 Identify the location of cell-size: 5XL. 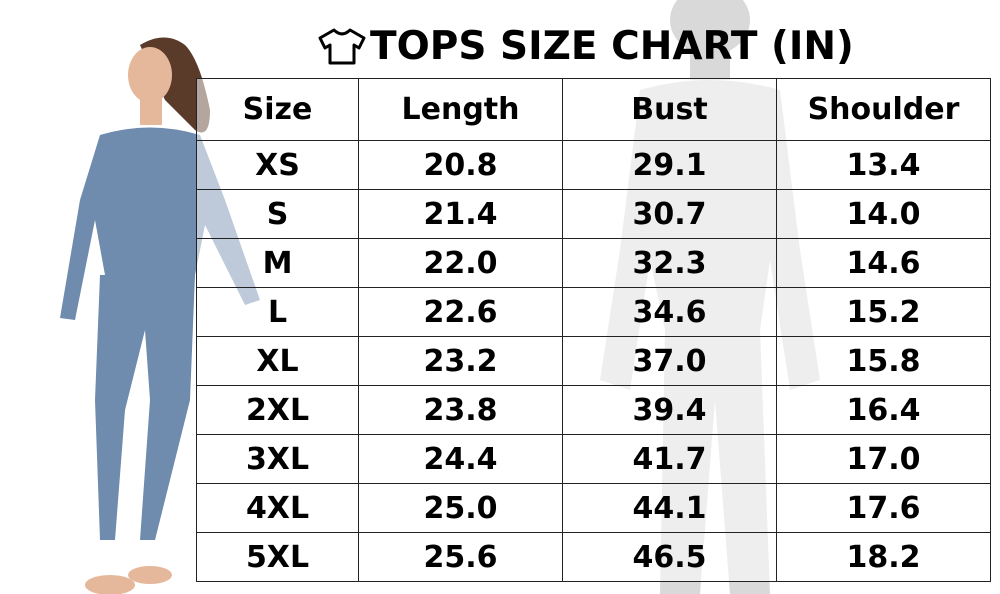
(277, 557).